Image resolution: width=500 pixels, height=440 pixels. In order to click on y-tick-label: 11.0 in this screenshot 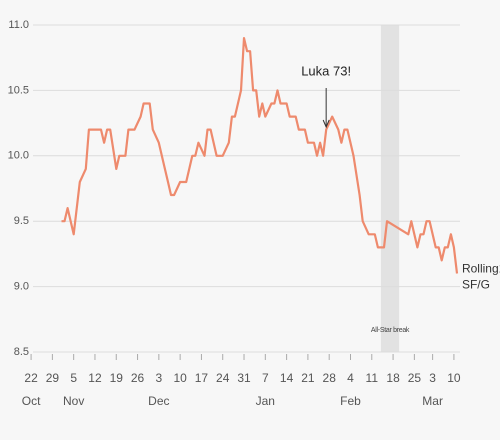, I will do `click(18, 25)`.